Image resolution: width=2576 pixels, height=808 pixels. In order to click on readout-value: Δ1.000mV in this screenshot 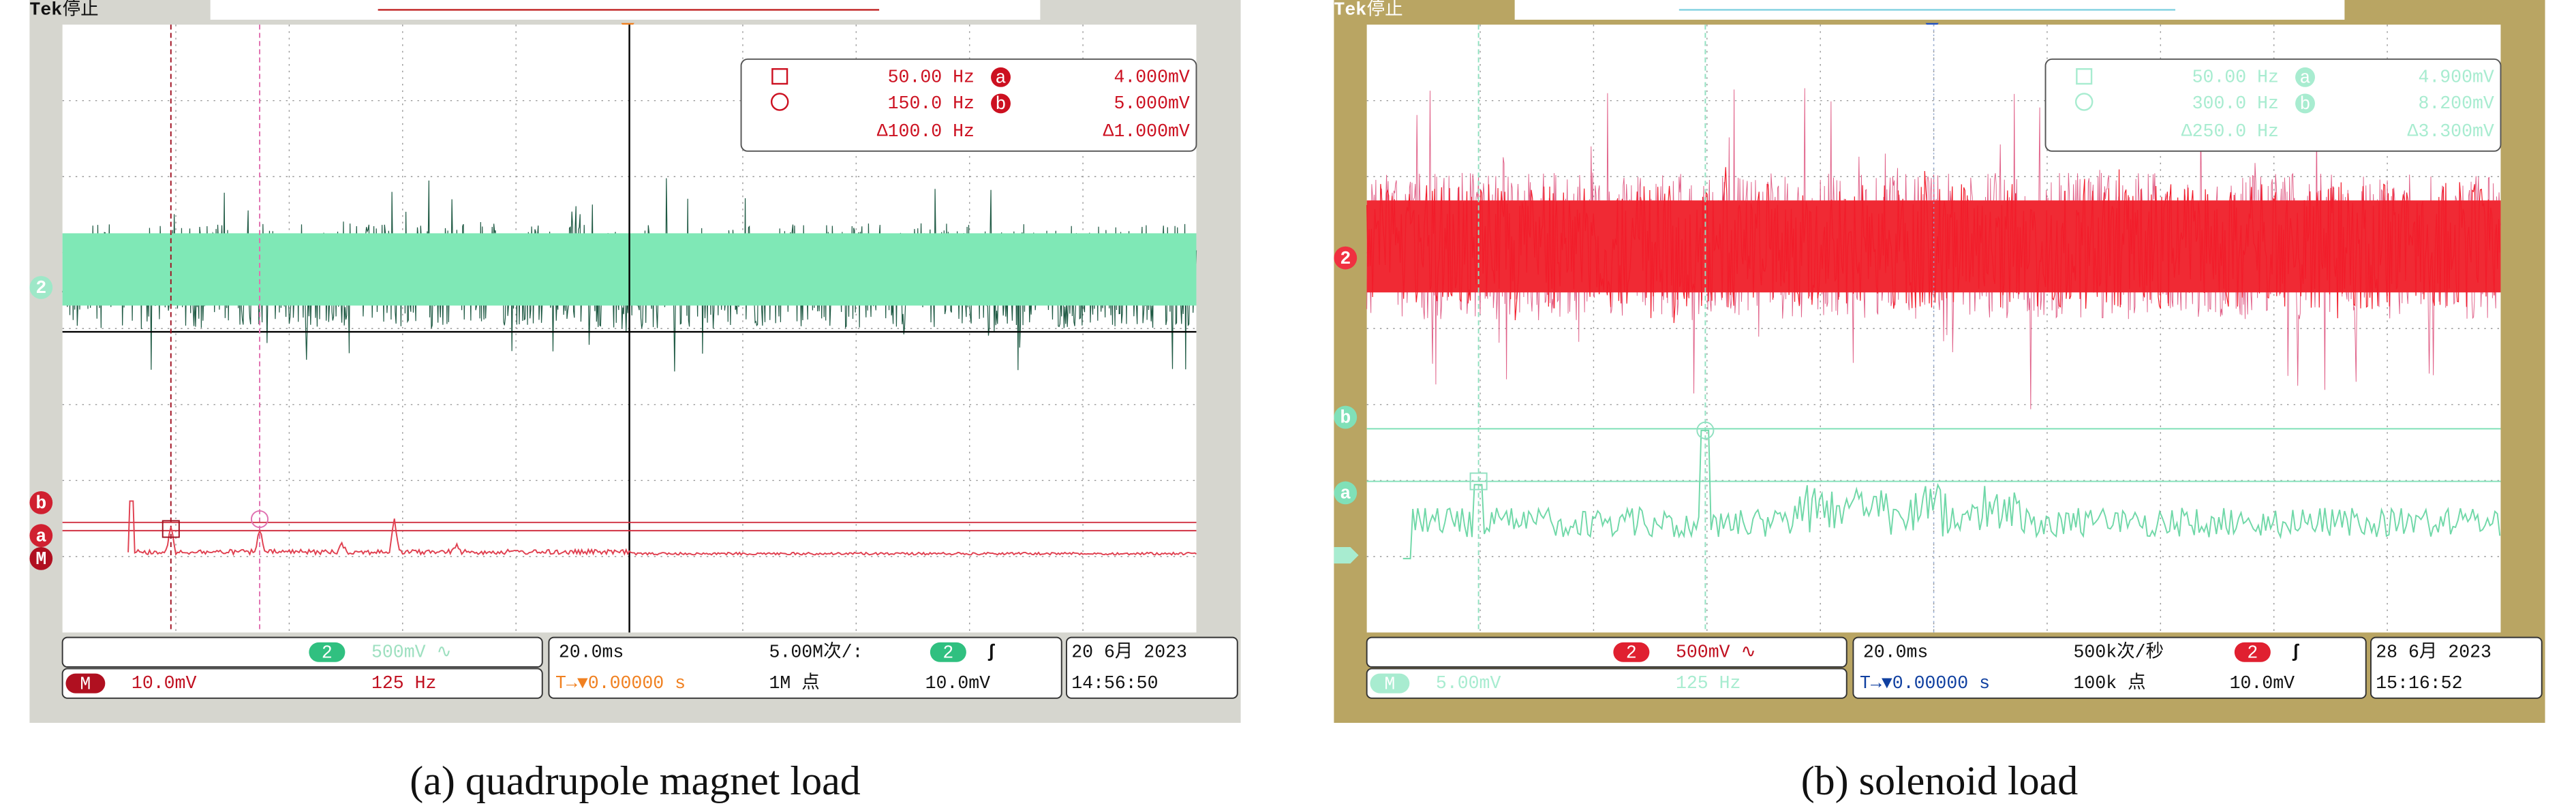, I will do `click(1146, 131)`.